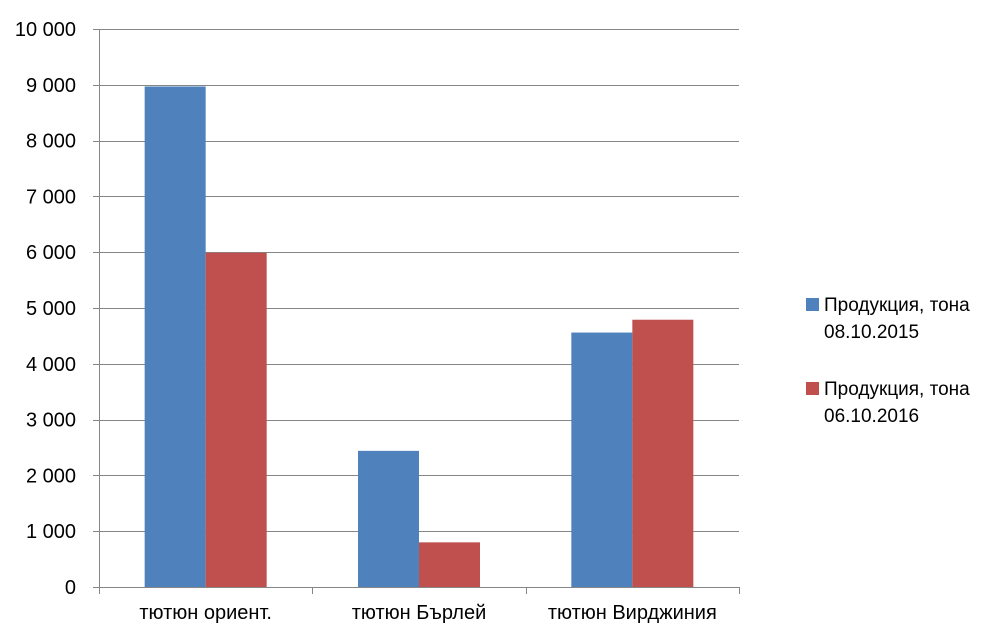 The height and width of the screenshot is (632, 999). I want to click on y-tick-label: 10 000, so click(45, 30).